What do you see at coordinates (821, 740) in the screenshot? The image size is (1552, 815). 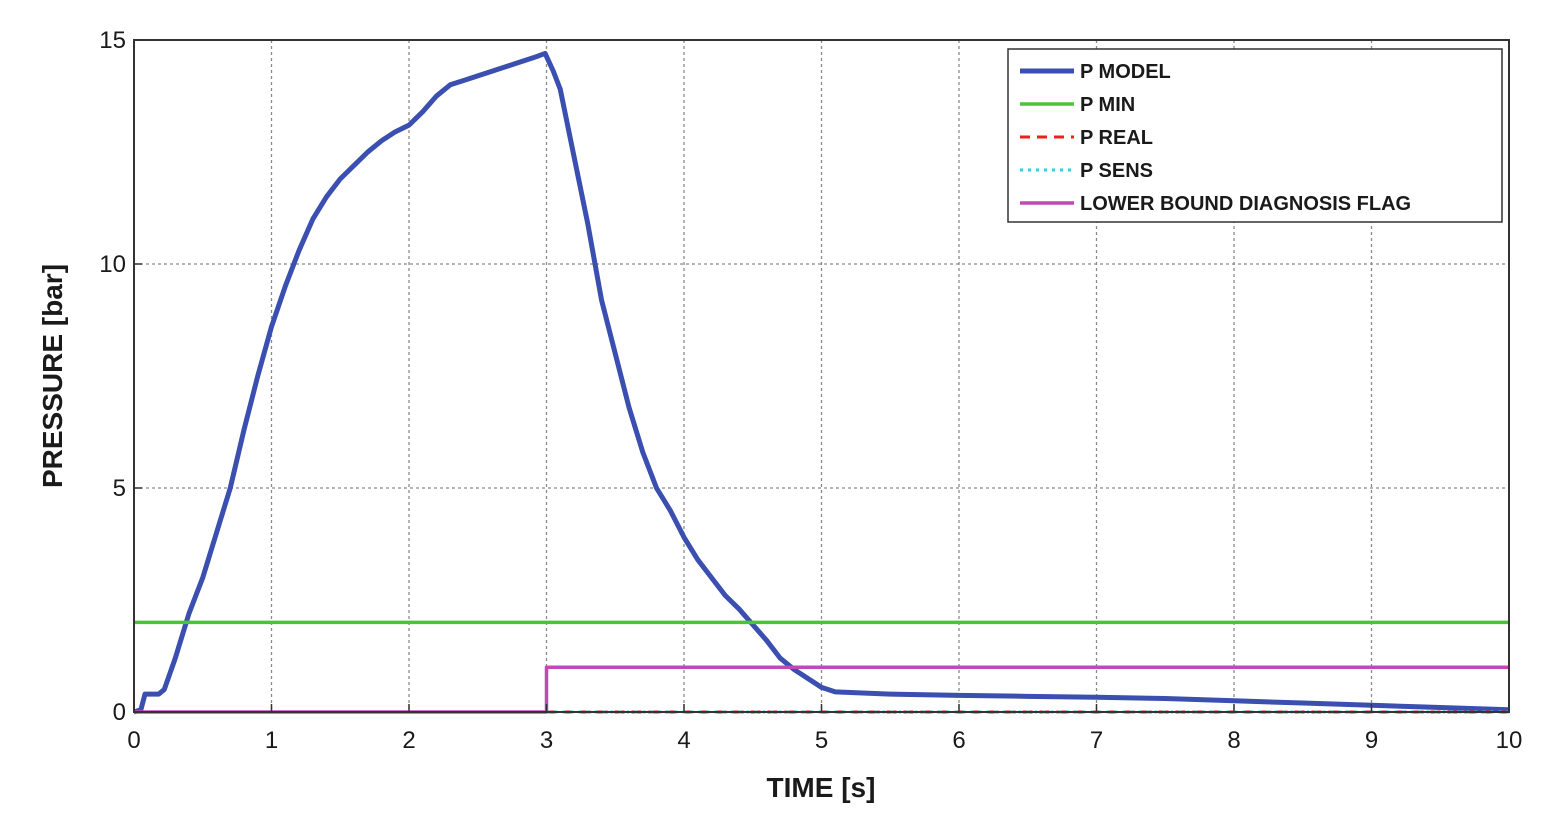 I see `x-tick-label: 5` at bounding box center [821, 740].